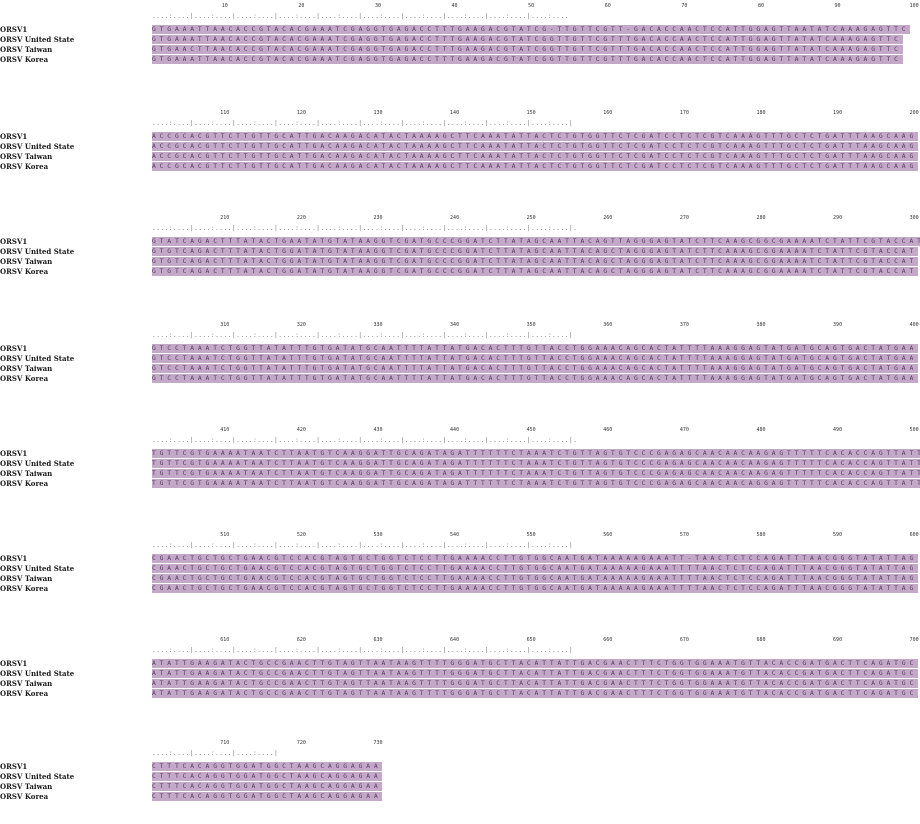 The image size is (920, 824). What do you see at coordinates (225, 325) in the screenshot?
I see `ruler-position-label: 310` at bounding box center [225, 325].